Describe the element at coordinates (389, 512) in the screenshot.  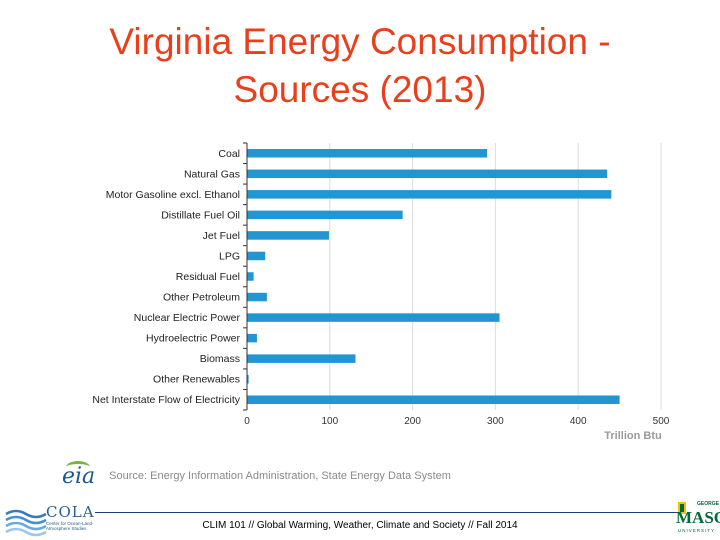
I see `footer-divider` at that location.